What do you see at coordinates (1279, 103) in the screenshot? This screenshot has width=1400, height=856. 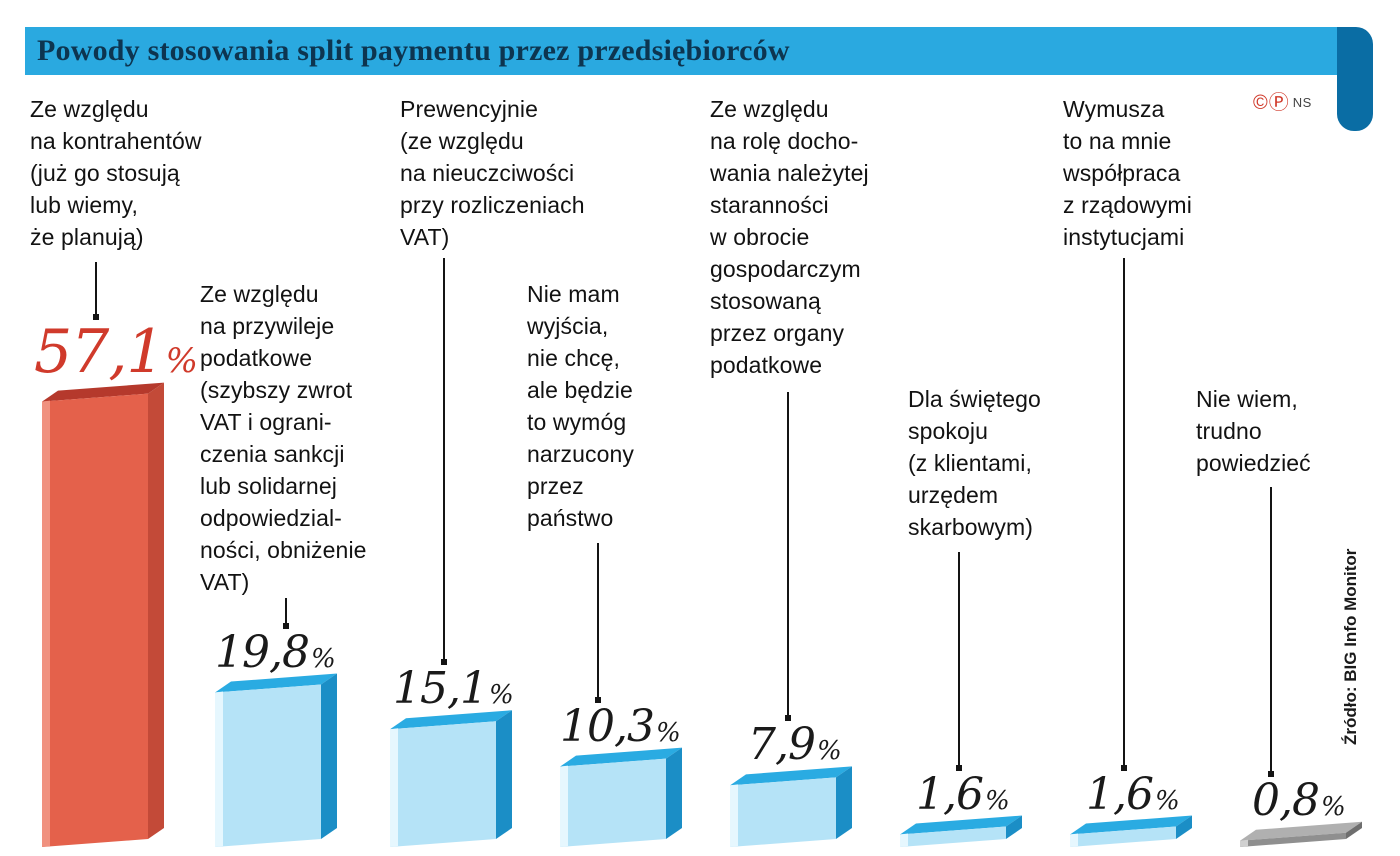 I see `published-icon: Ⓟ` at bounding box center [1279, 103].